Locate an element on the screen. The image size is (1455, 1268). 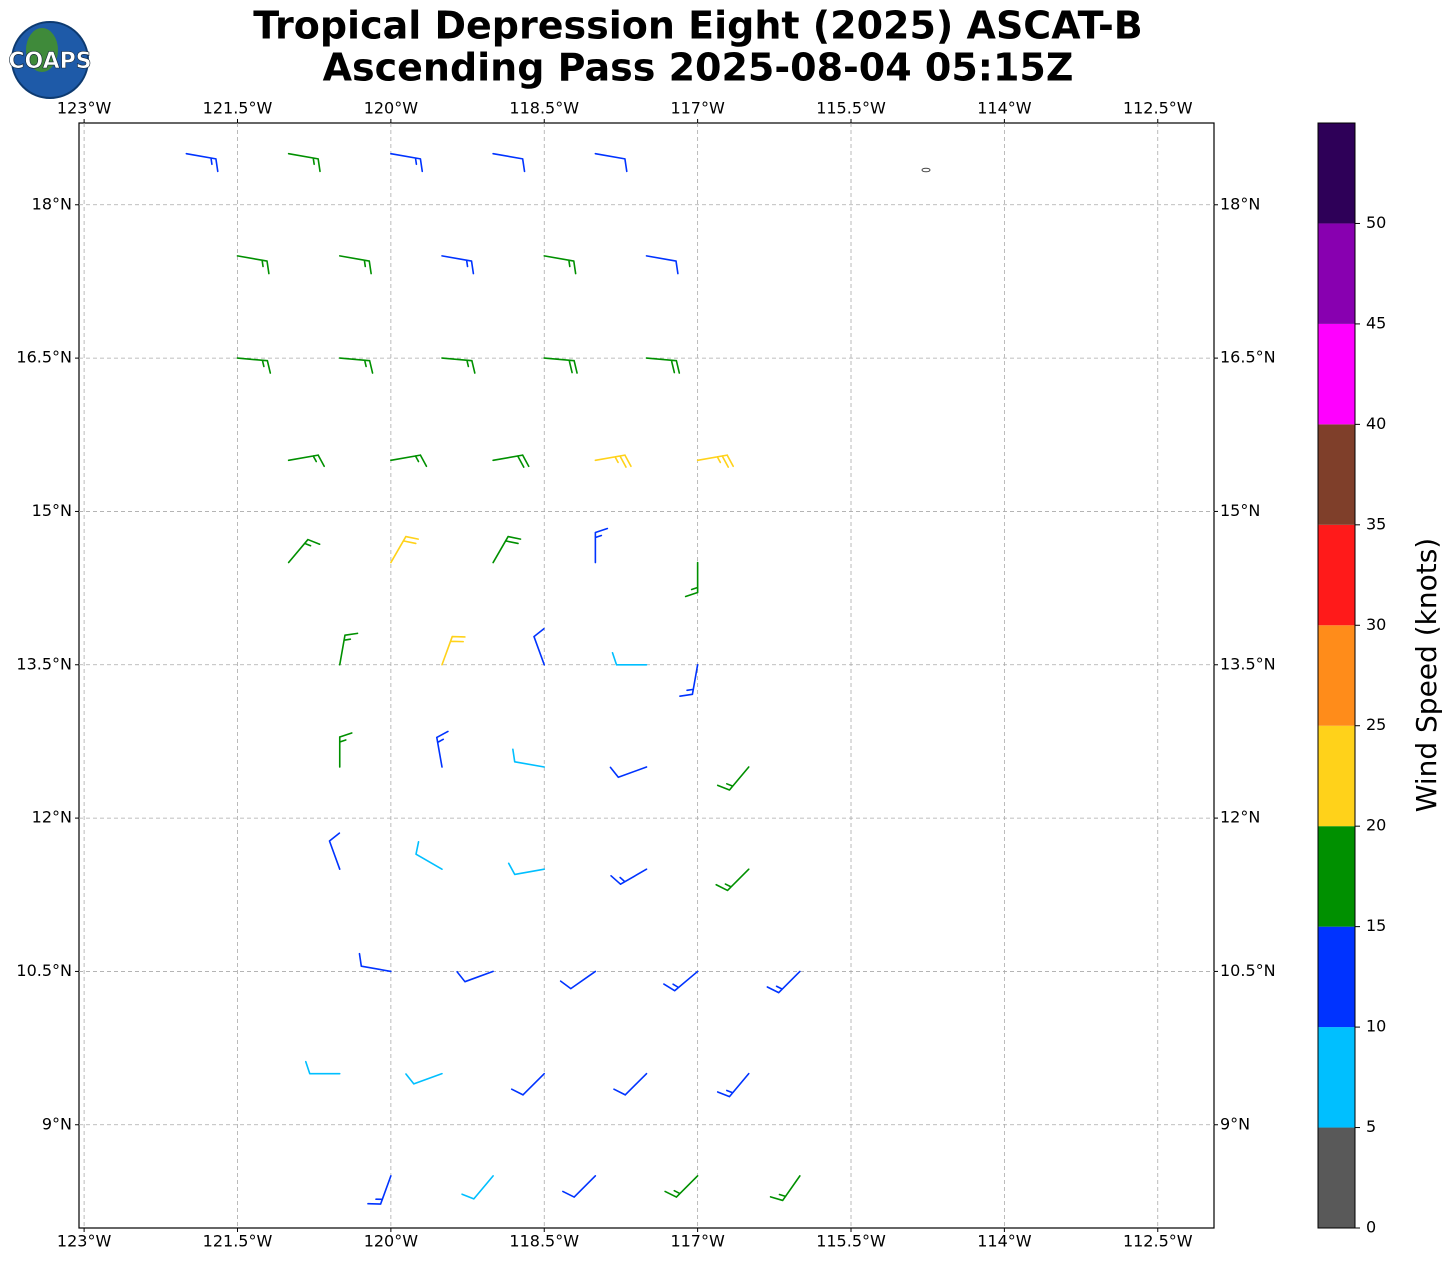
logo: COAPS is located at coordinates (50, 60).